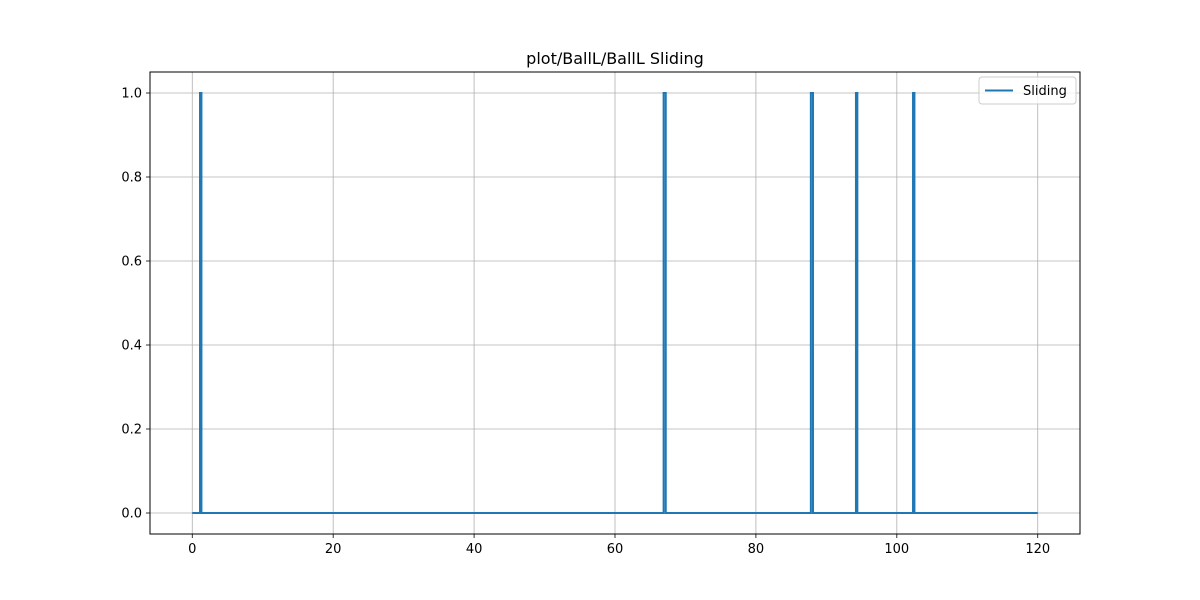 The image size is (1200, 600). I want to click on x-tick-label: 0, so click(192, 549).